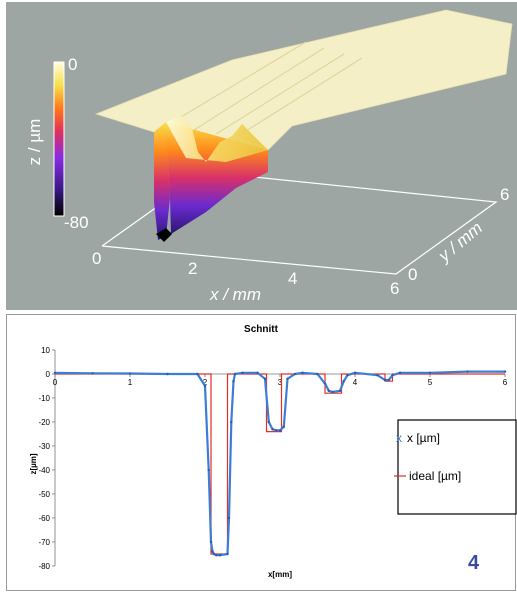 This screenshot has height=592, width=517. Describe the element at coordinates (280, 574) in the screenshot. I see `chart-x-label: x[mm]` at that location.